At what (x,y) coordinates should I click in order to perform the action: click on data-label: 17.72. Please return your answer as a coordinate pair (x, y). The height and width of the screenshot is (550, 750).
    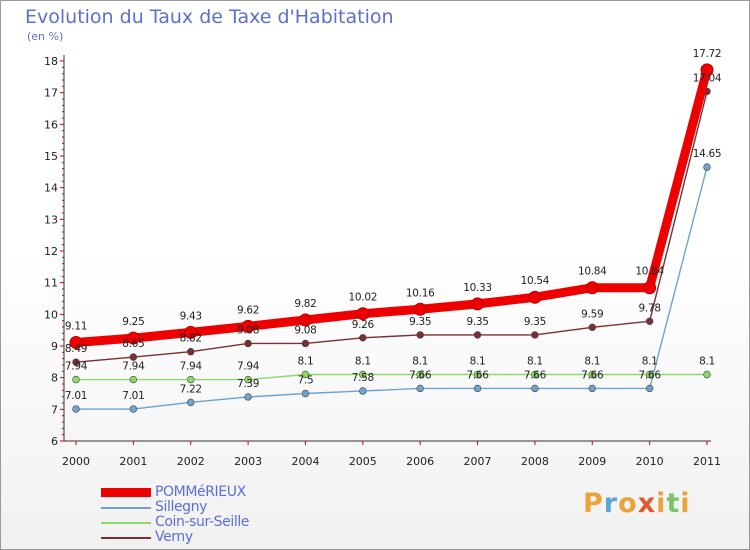
    Looking at the image, I should click on (707, 54).